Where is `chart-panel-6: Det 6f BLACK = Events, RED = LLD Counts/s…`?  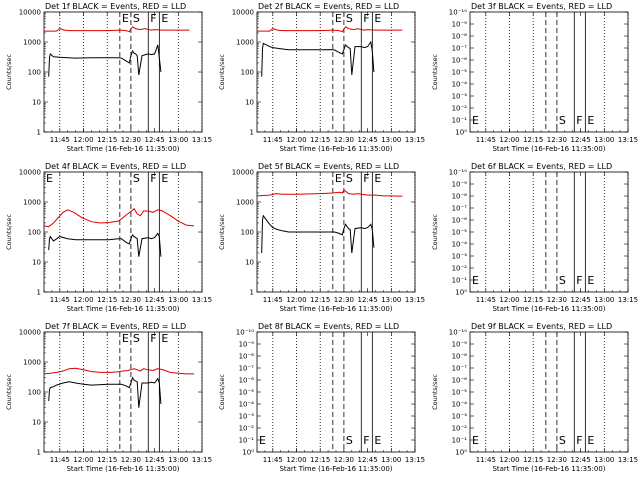 chart-panel-6: Det 6f BLACK = Events, RED = LLD Counts/s… is located at coordinates (534, 237).